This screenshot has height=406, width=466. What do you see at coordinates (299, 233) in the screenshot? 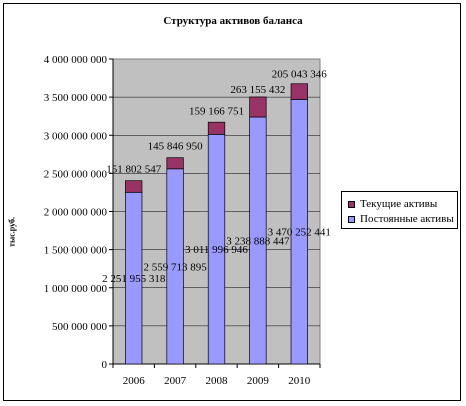
I see `data-label-fixed-assets: 3 470 252 441` at bounding box center [299, 233].